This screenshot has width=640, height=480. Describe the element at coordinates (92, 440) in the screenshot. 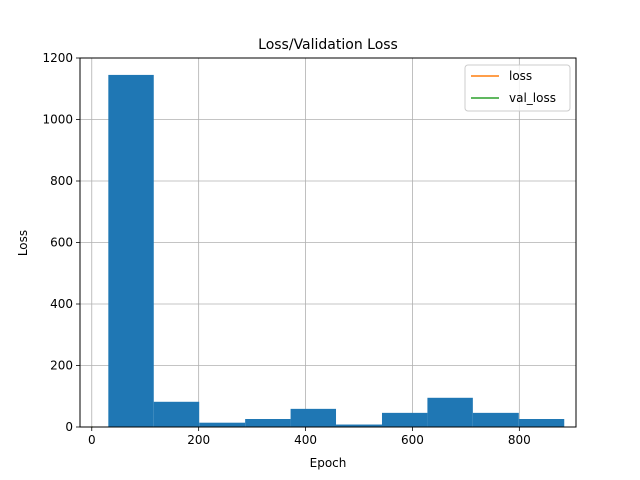

I see `x-tick-label: 0` at that location.